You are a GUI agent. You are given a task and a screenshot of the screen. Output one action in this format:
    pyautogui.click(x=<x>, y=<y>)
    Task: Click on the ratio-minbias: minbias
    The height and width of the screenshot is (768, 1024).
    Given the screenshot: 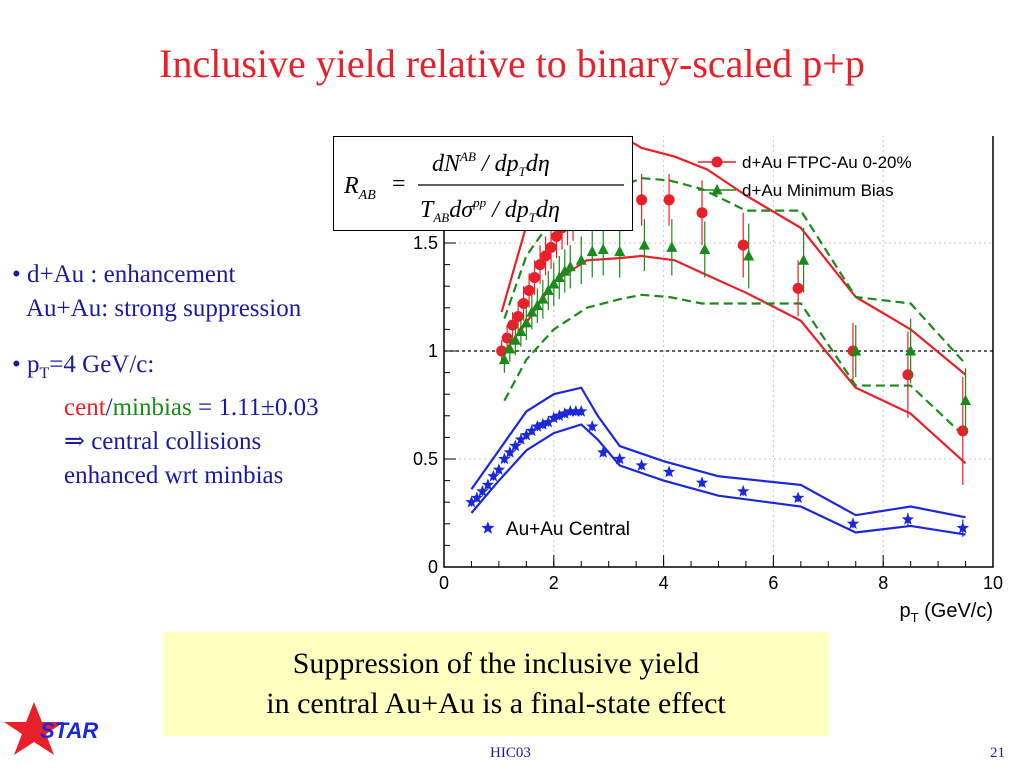 What is the action you would take?
    pyautogui.click(x=152, y=407)
    